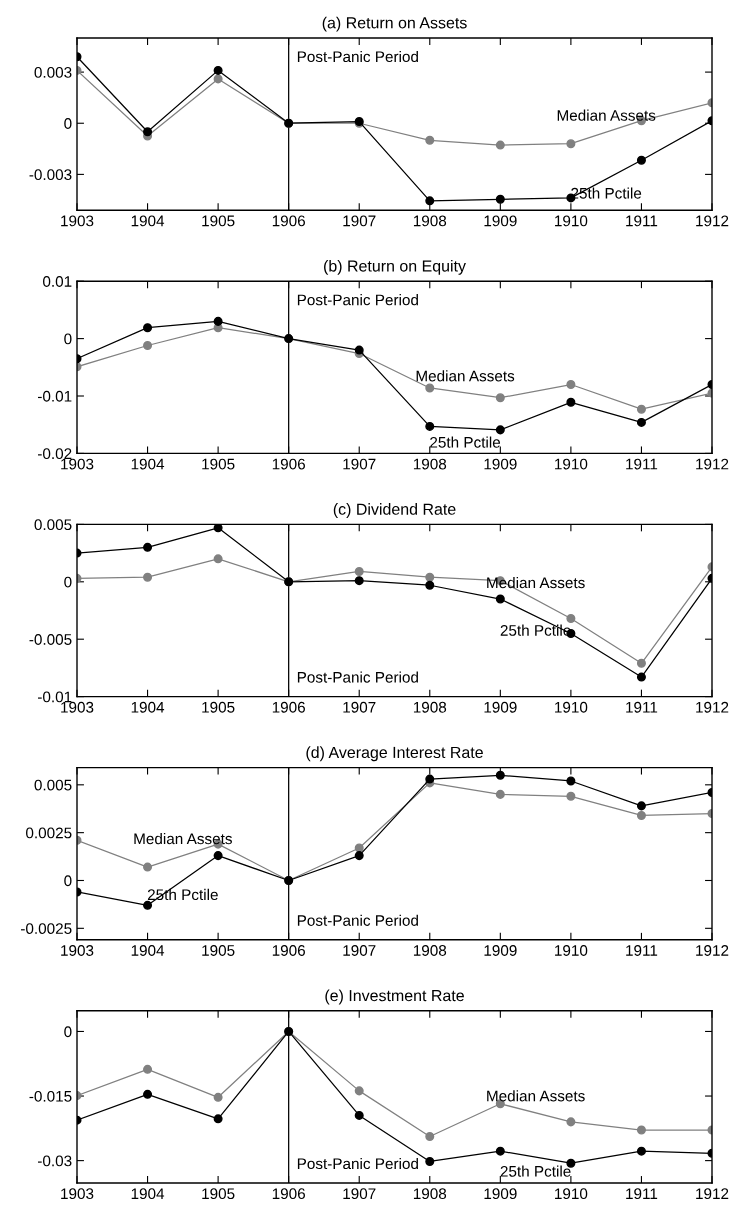 The width and height of the screenshot is (736, 1211). What do you see at coordinates (49, 833) in the screenshot?
I see `y-tick-label: 0.0025` at bounding box center [49, 833].